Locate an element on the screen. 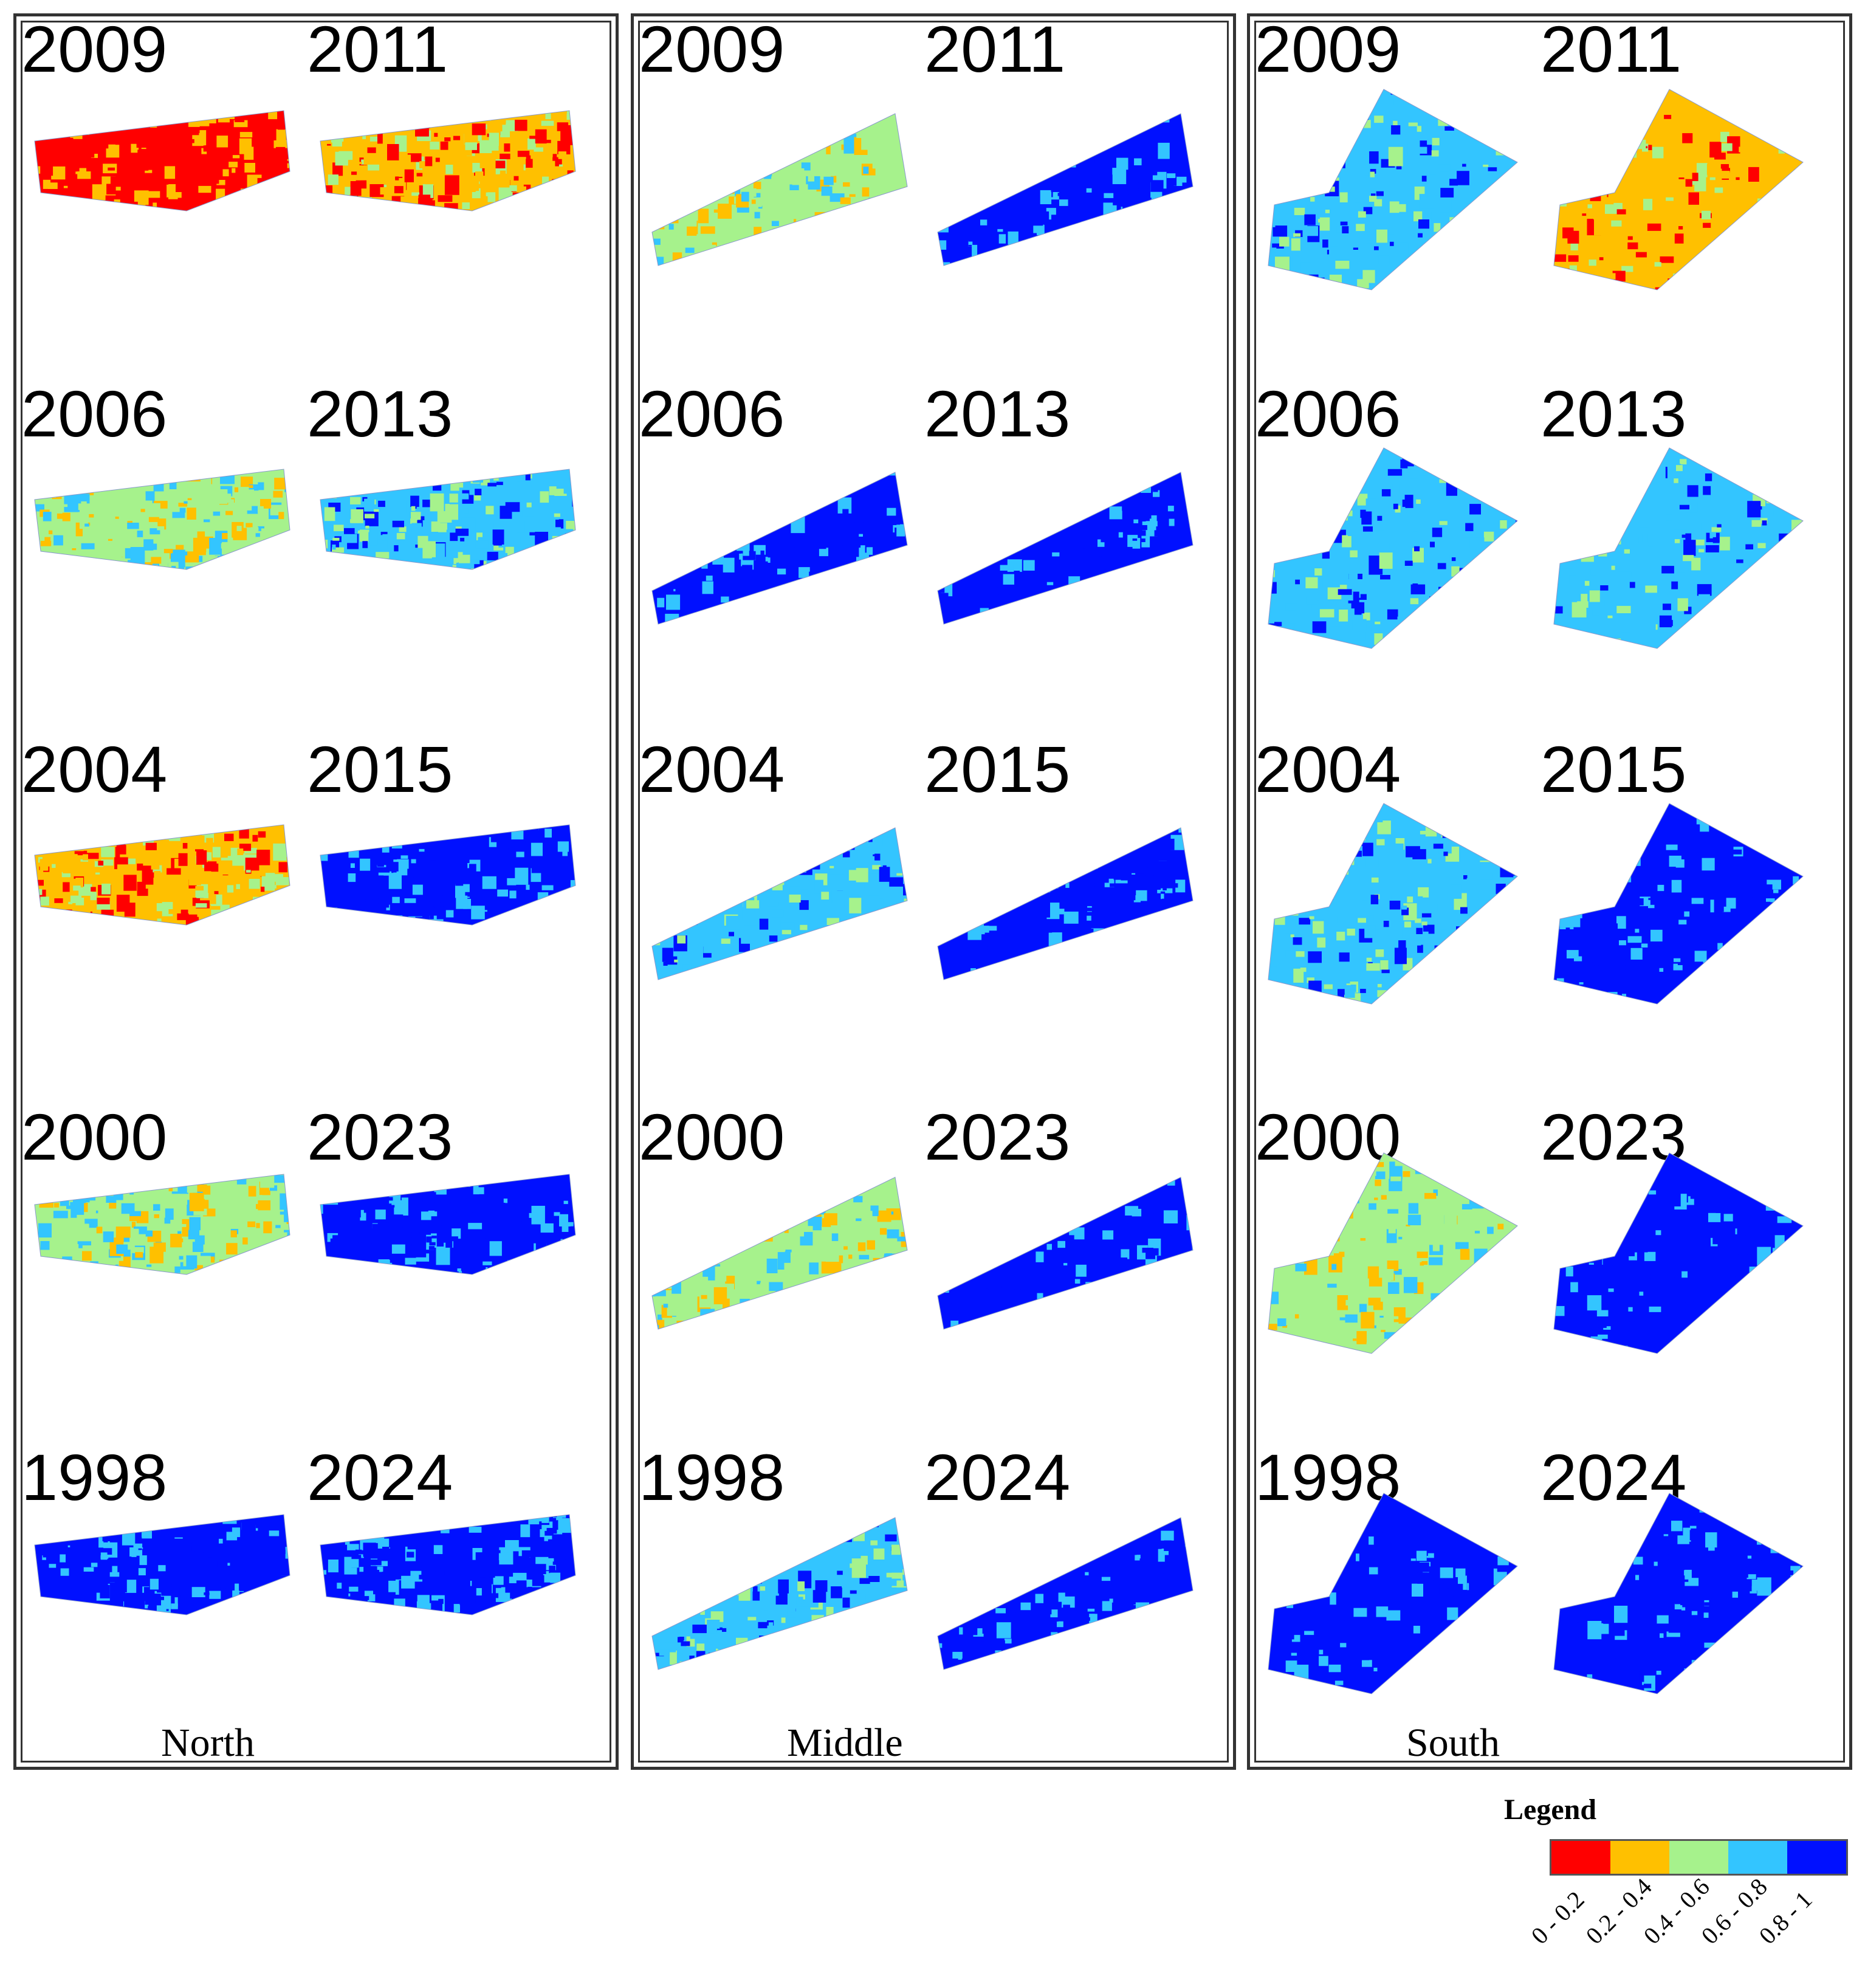 This screenshot has width=1865, height=1988. region-label: Middle is located at coordinates (845, 1743).